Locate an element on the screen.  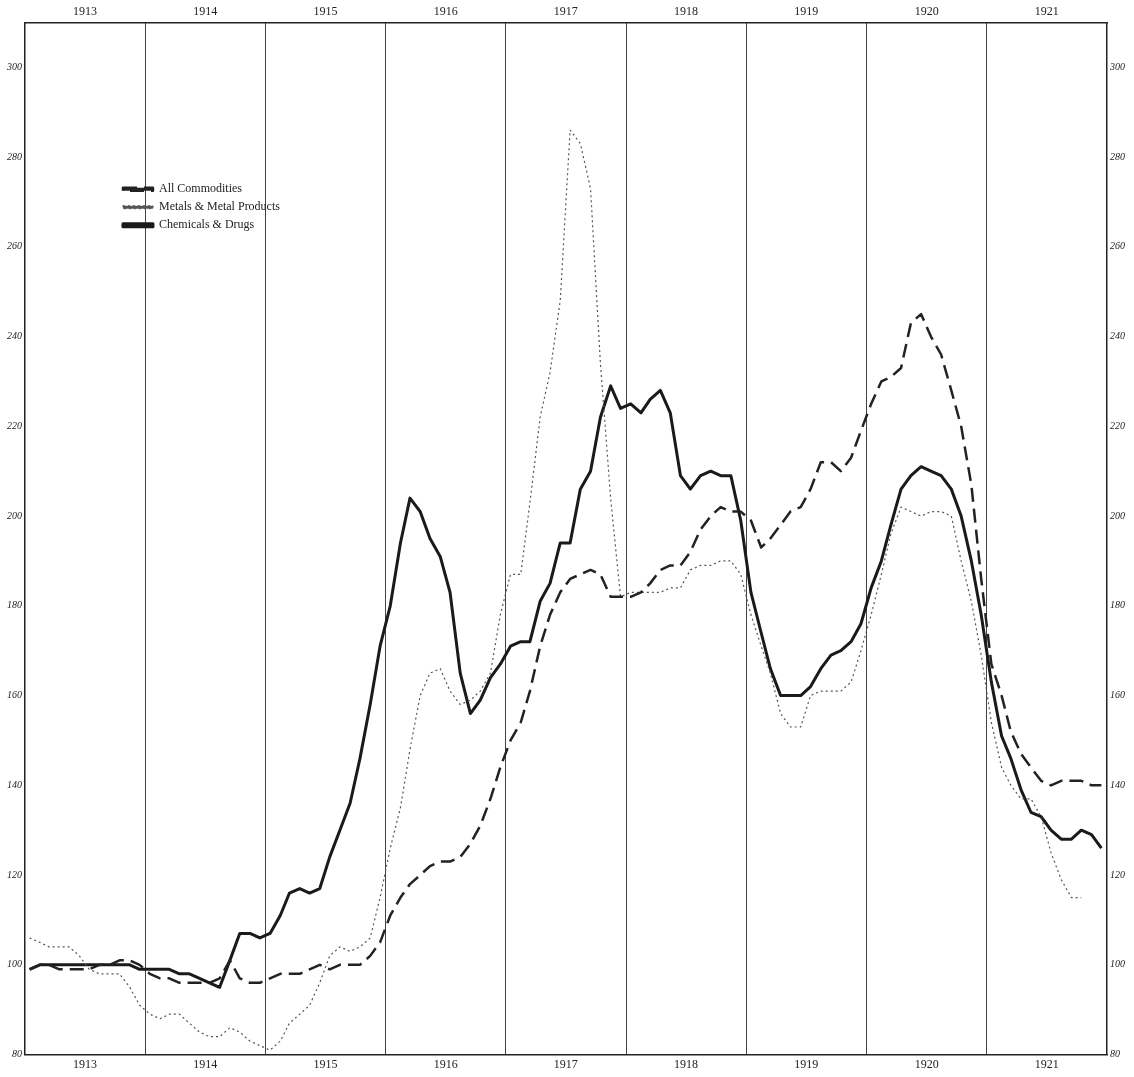
legend-label: Chemicals & Drugs is located at coordinates (206, 224).